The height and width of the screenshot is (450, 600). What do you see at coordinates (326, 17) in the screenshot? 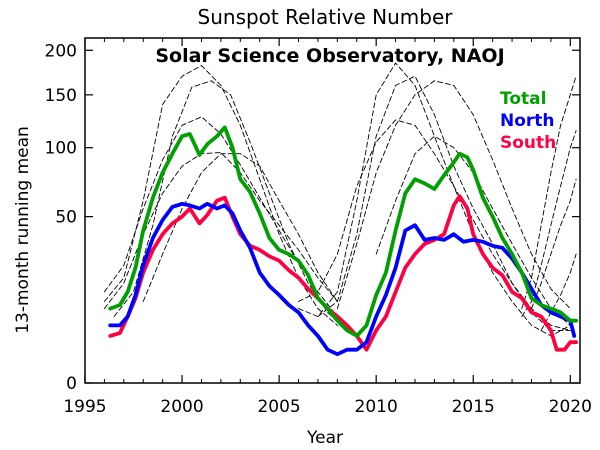
I see `chart-title: Sunspot Relative Number` at bounding box center [326, 17].